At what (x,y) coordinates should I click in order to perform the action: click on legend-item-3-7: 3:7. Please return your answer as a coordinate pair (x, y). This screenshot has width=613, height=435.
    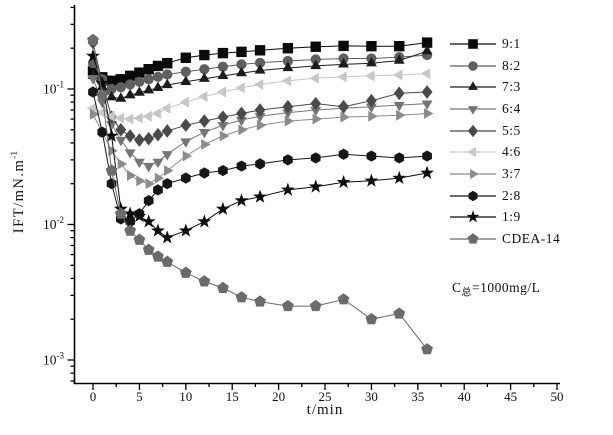
    Looking at the image, I should click on (504, 174).